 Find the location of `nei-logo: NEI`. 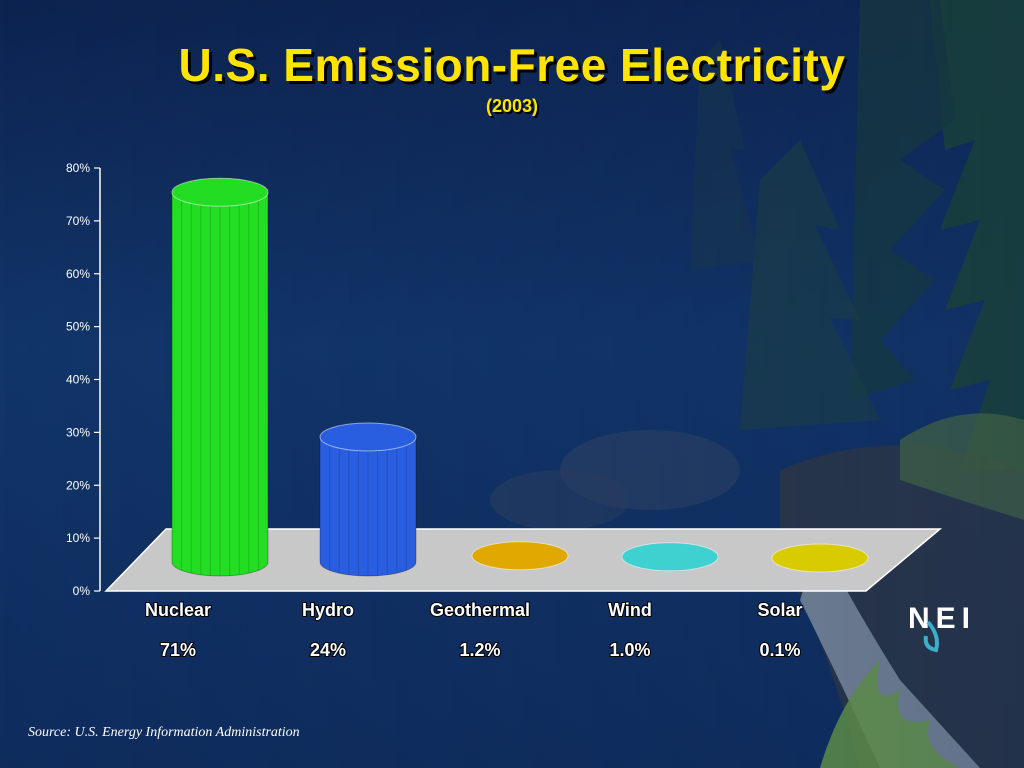

nei-logo: NEI is located at coordinates (942, 627).